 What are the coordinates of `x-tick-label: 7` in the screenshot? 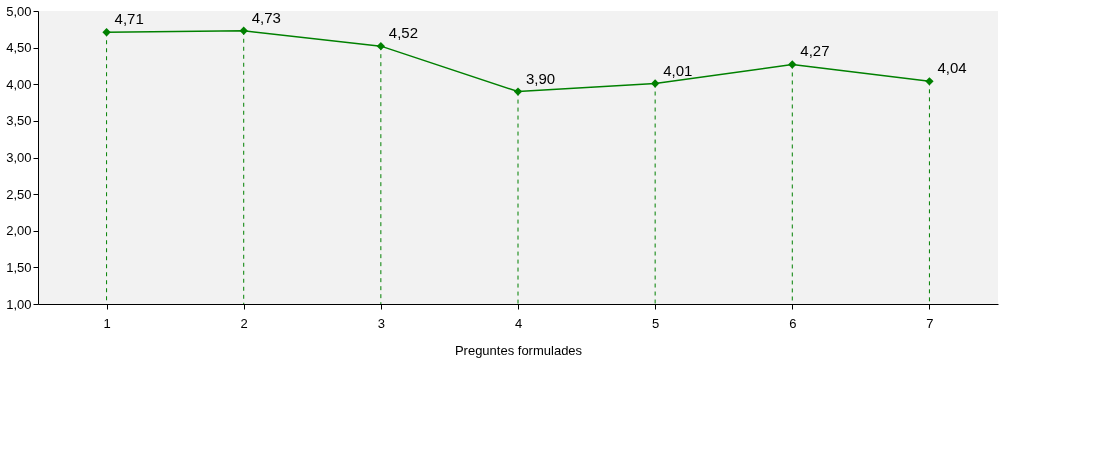 It's located at (930, 323).